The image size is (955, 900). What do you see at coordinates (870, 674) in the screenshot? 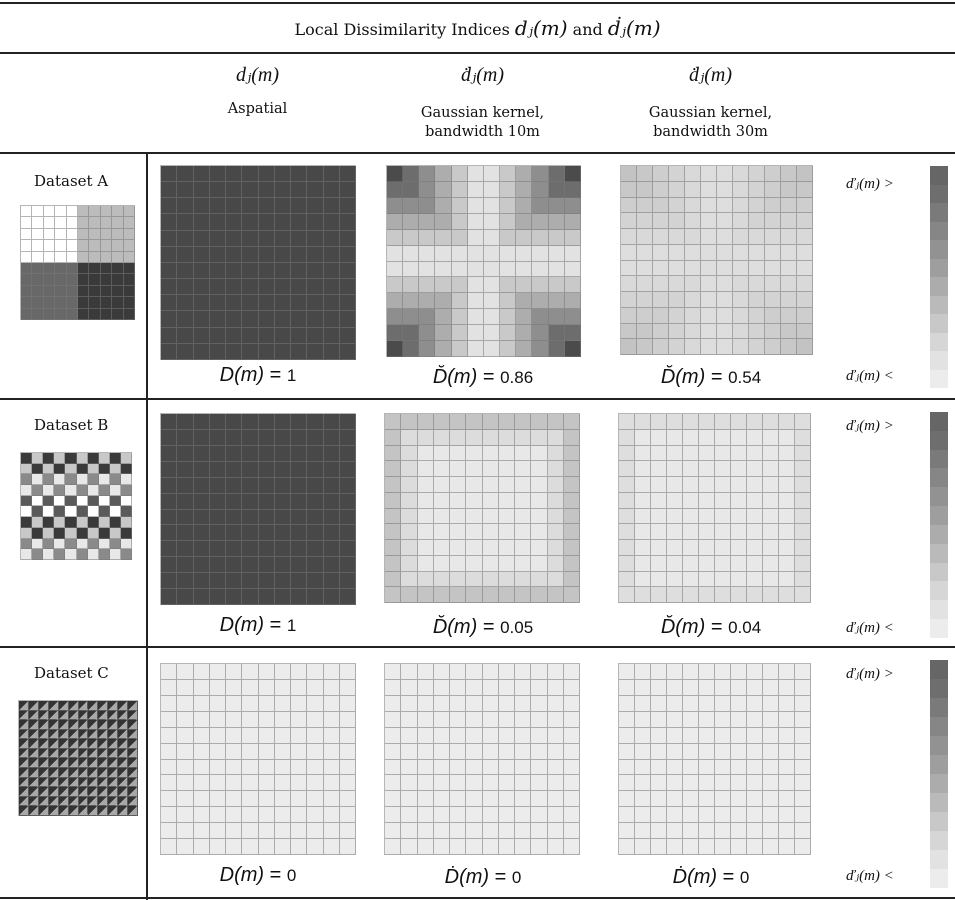
I see `legend-c-high-label: ďⱼ(m) >` at bounding box center [870, 674].